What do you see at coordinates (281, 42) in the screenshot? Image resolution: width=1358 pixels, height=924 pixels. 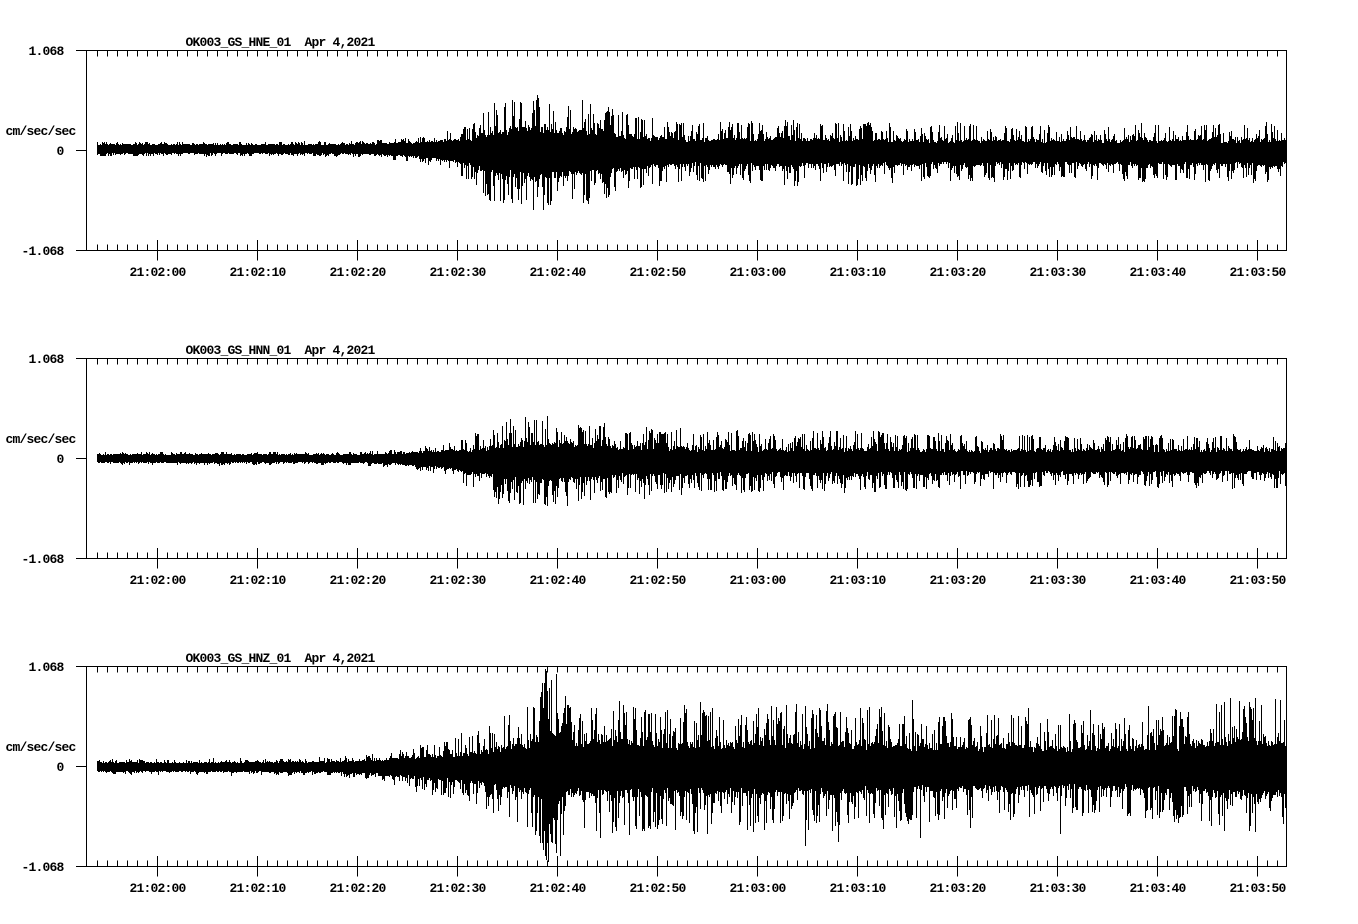 I see `svg-text: OK003_GS_HNE_01 Apr 4,2021` at bounding box center [281, 42].